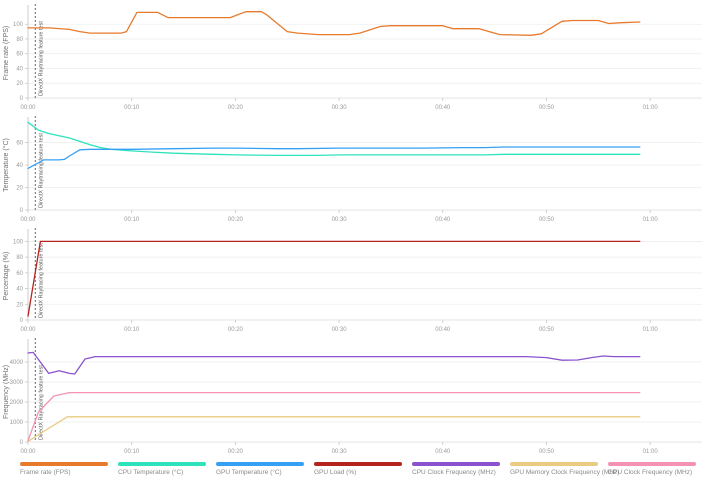 This screenshot has width=708, height=480. I want to click on legend-item-6: GPU Clock Frequency (MHz), so click(652, 469).